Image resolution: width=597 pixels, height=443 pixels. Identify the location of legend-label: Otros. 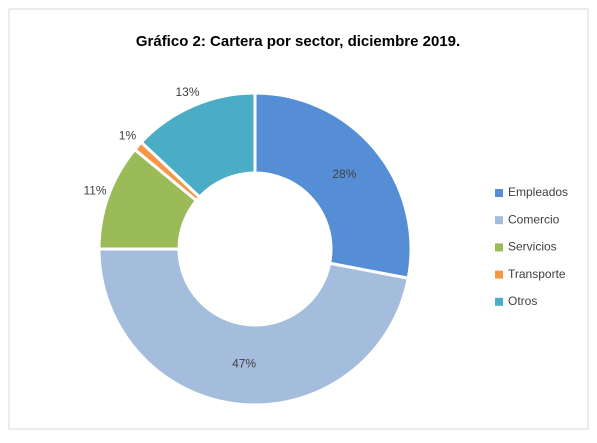
(522, 301).